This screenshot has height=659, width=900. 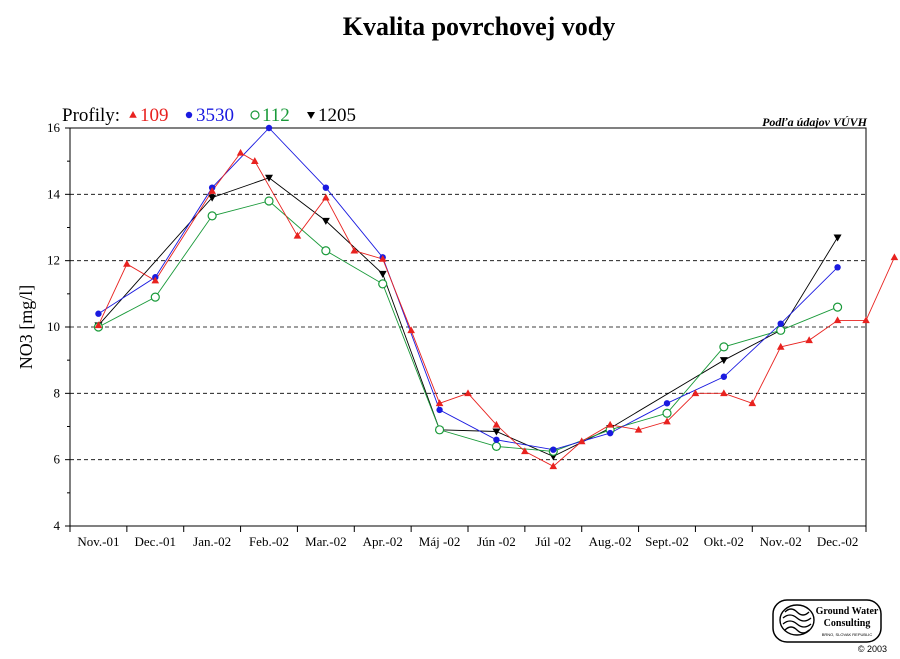 What do you see at coordinates (667, 541) in the screenshot?
I see `x-tick-label: Sept.-02` at bounding box center [667, 541].